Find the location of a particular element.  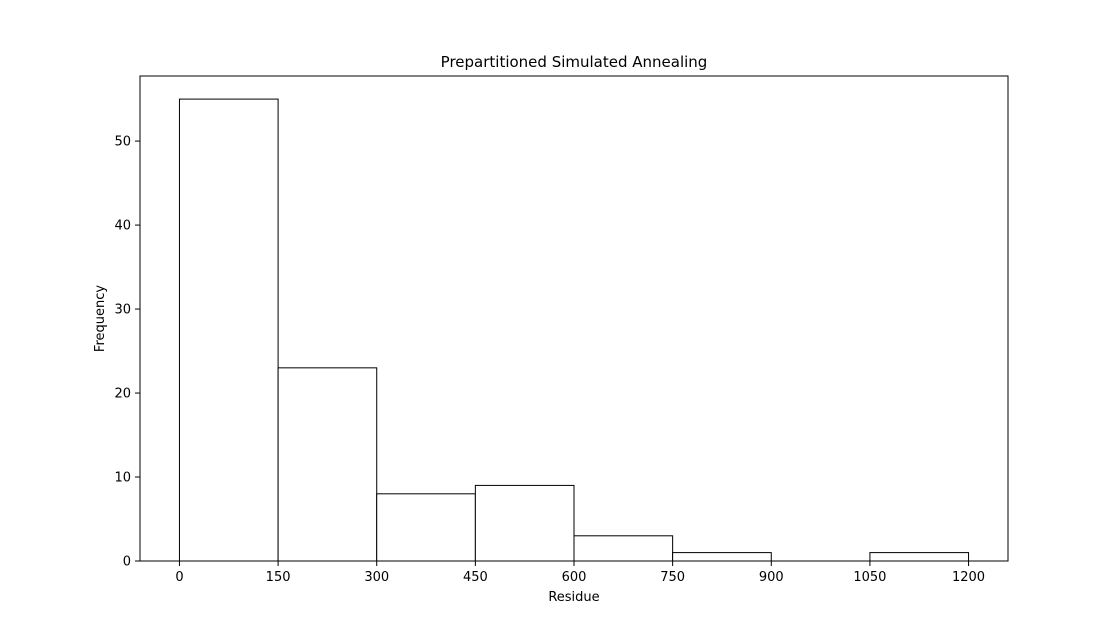

x-tick-label: 750 is located at coordinates (672, 577).